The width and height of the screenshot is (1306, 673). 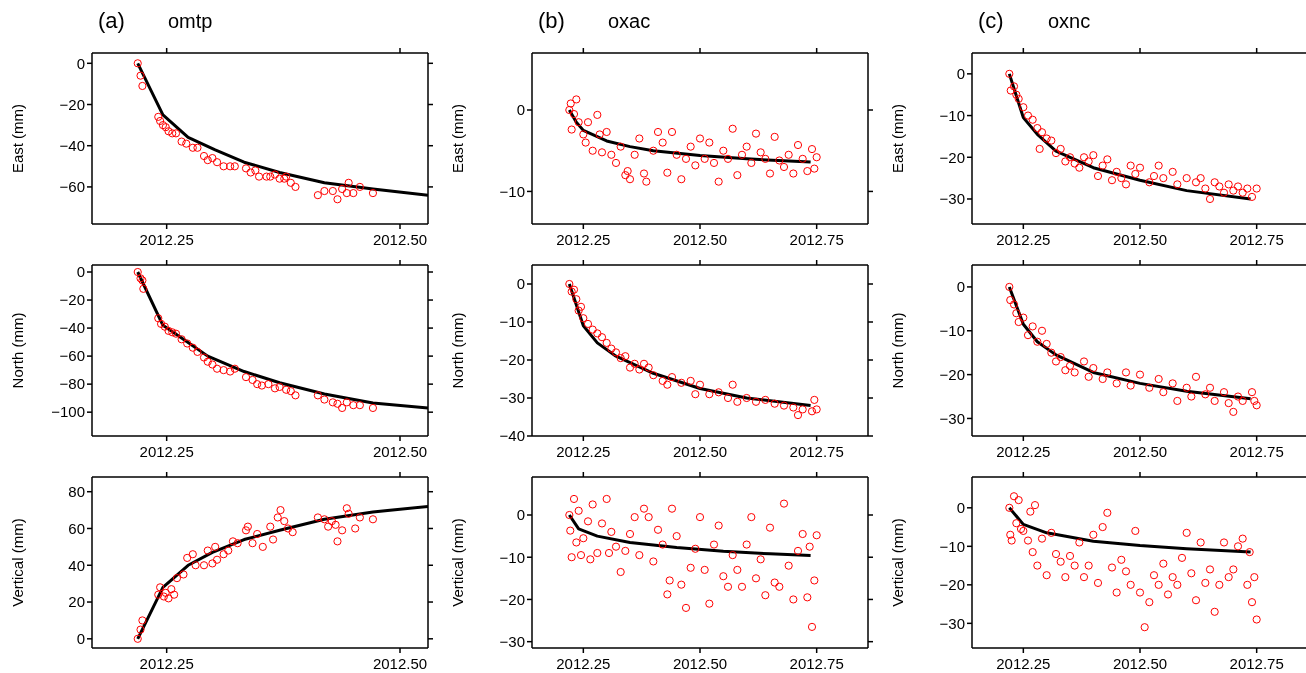 What do you see at coordinates (76, 528) in the screenshot?
I see `y-tick-label: 60` at bounding box center [76, 528].